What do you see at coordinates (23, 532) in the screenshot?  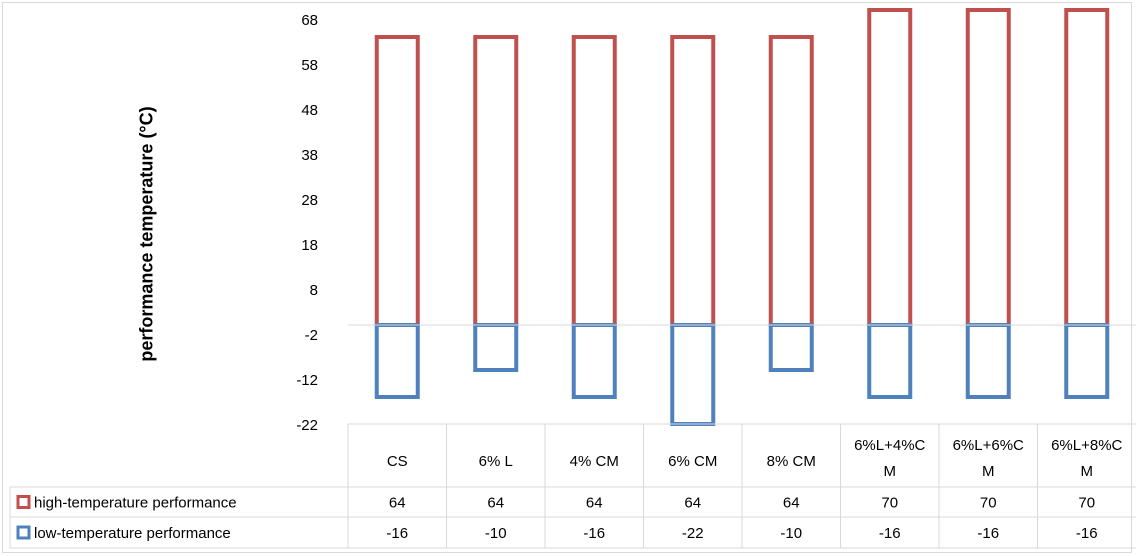 I see `legend-key-low` at bounding box center [23, 532].